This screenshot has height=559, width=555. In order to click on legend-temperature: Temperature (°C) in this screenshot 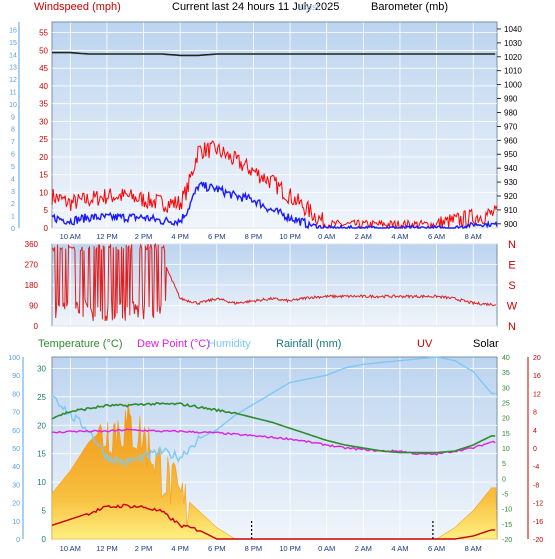, I will do `click(80, 344)`.